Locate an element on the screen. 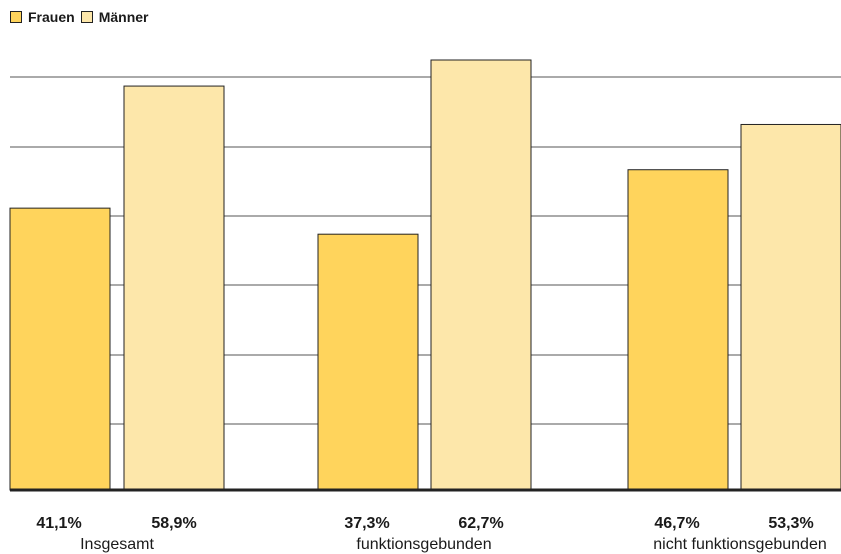  value-label-frauen-3: 46,7% is located at coordinates (676, 523).